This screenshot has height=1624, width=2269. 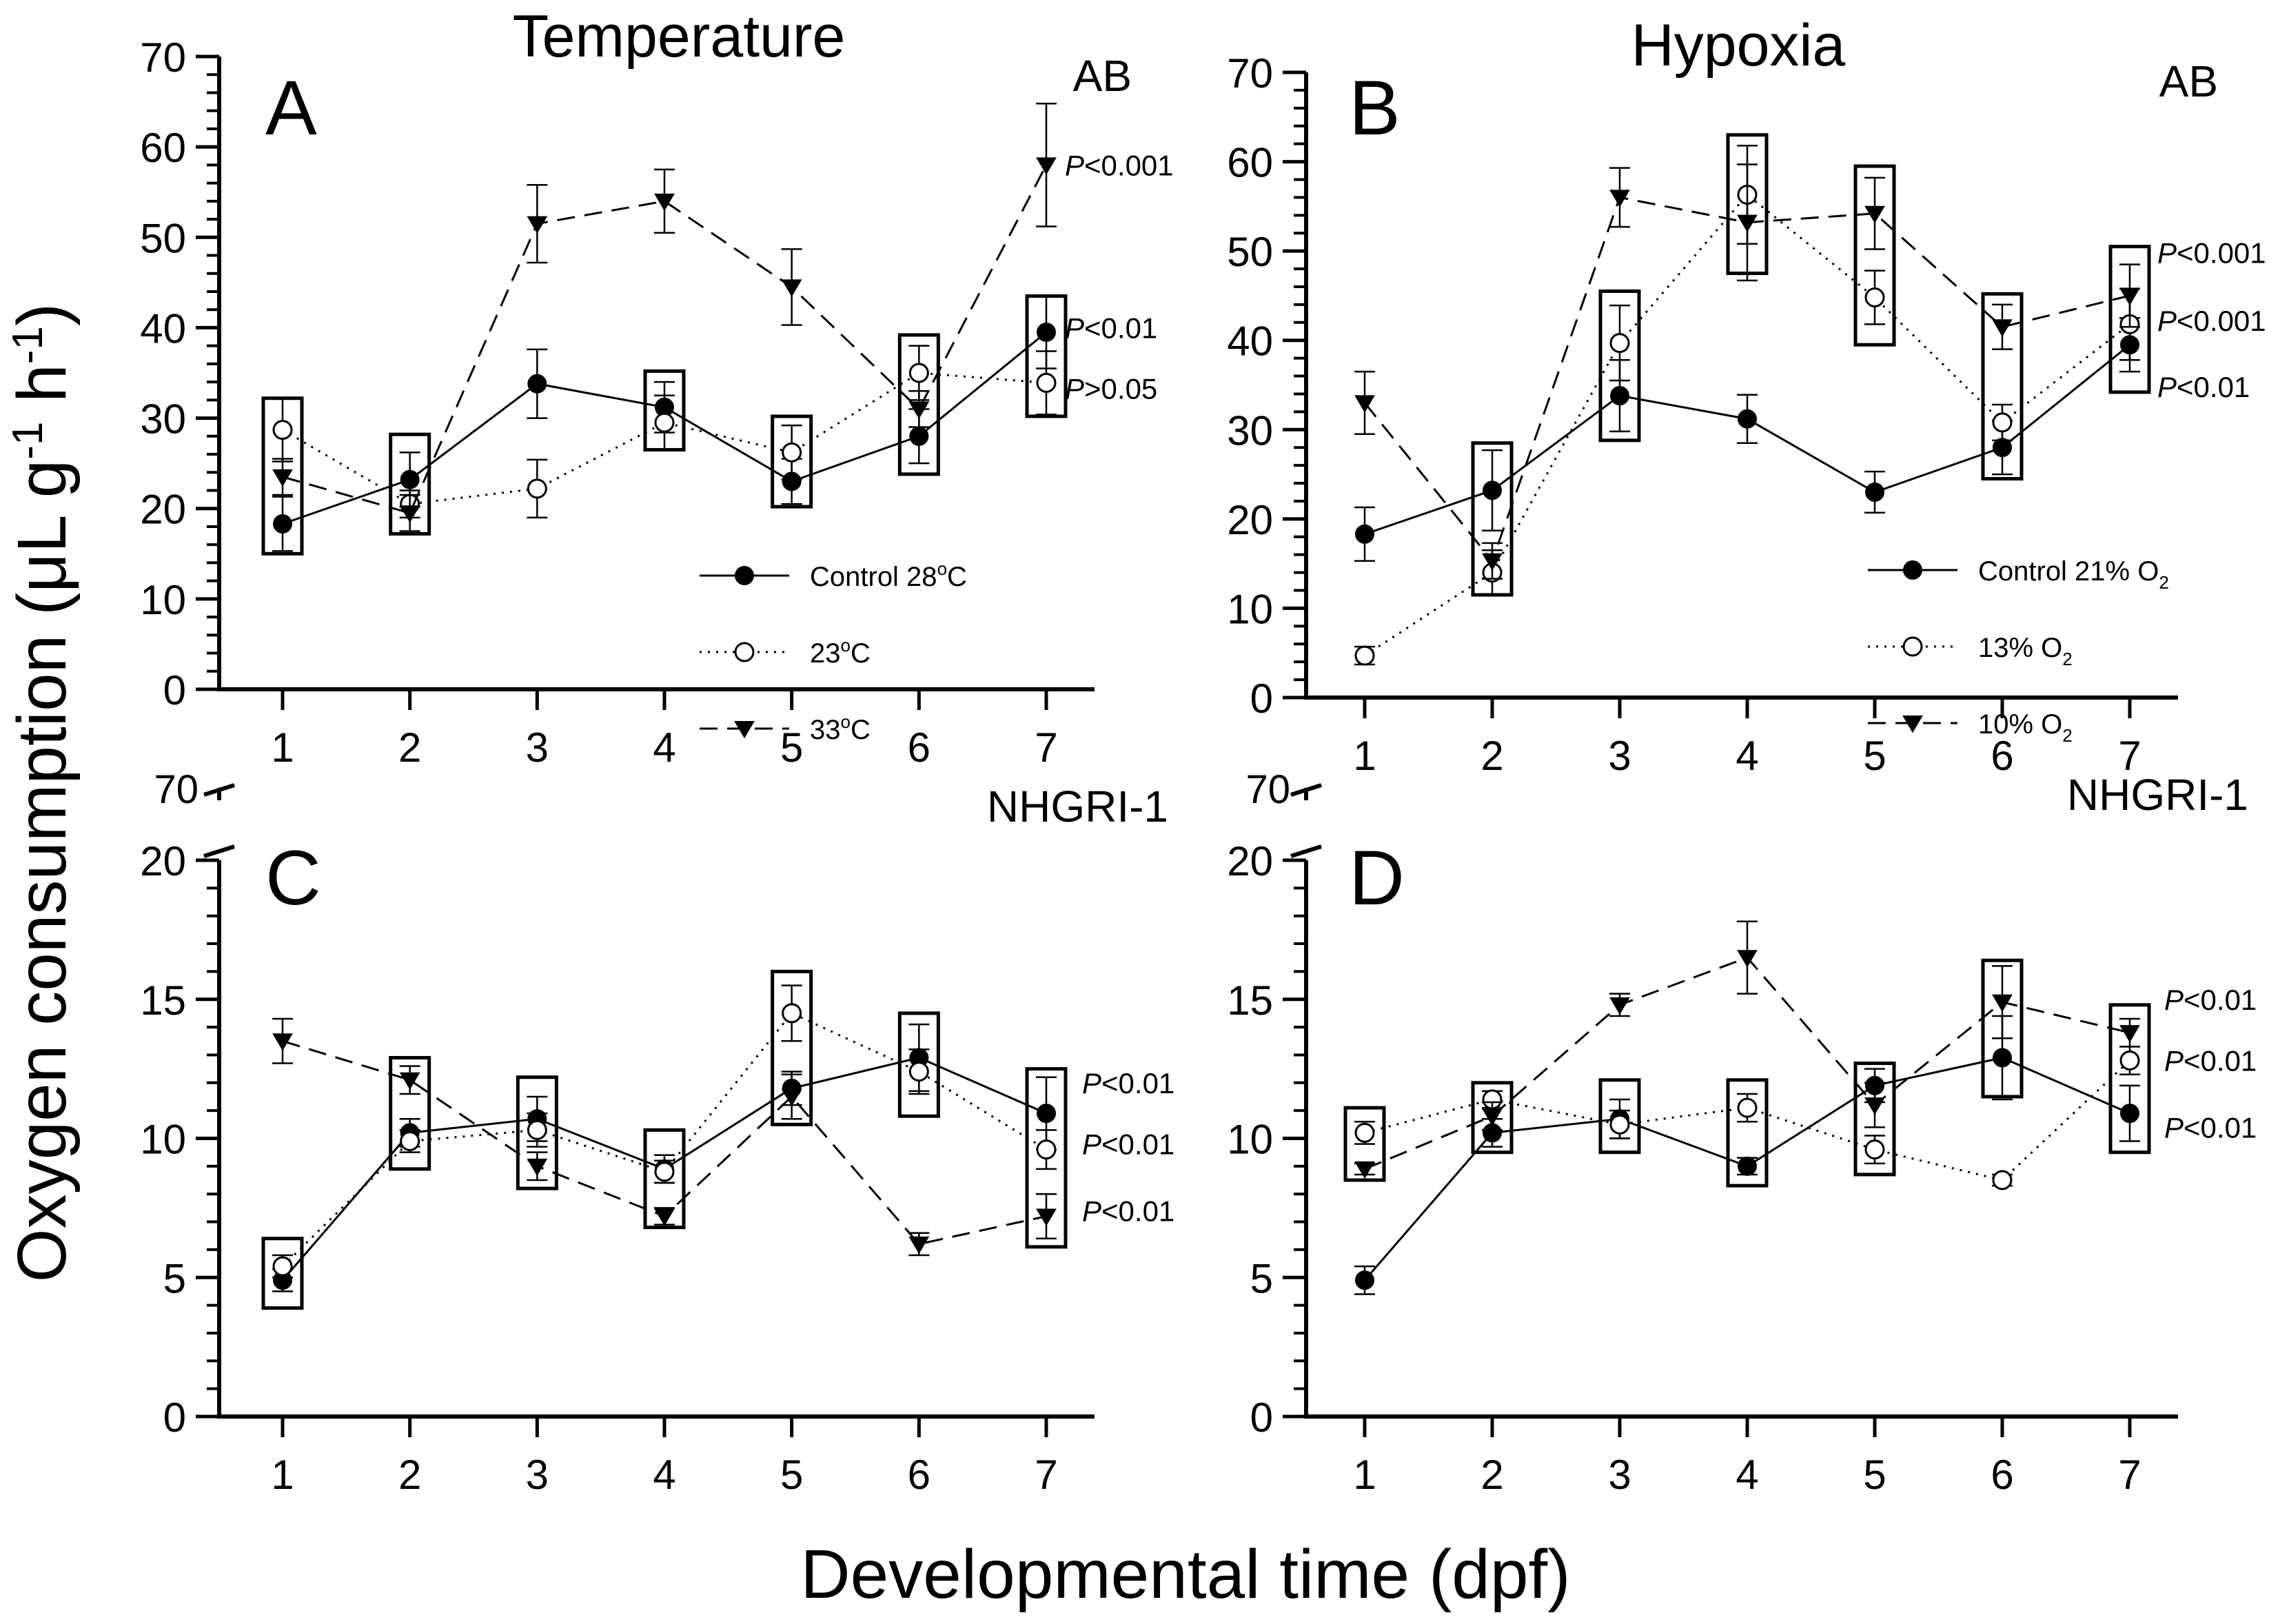 What do you see at coordinates (1306, 851) in the screenshot?
I see `broken-axis-mark-bottom-d` at bounding box center [1306, 851].